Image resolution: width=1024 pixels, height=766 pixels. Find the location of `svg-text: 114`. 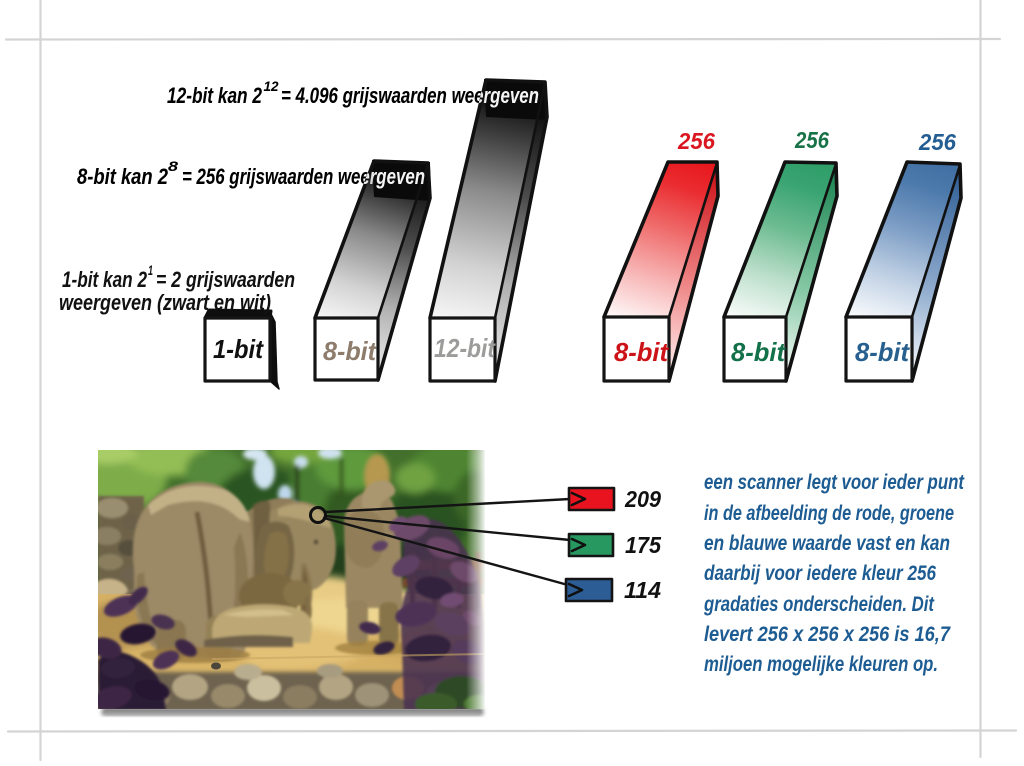

svg-text: 114 is located at coordinates (642, 590).